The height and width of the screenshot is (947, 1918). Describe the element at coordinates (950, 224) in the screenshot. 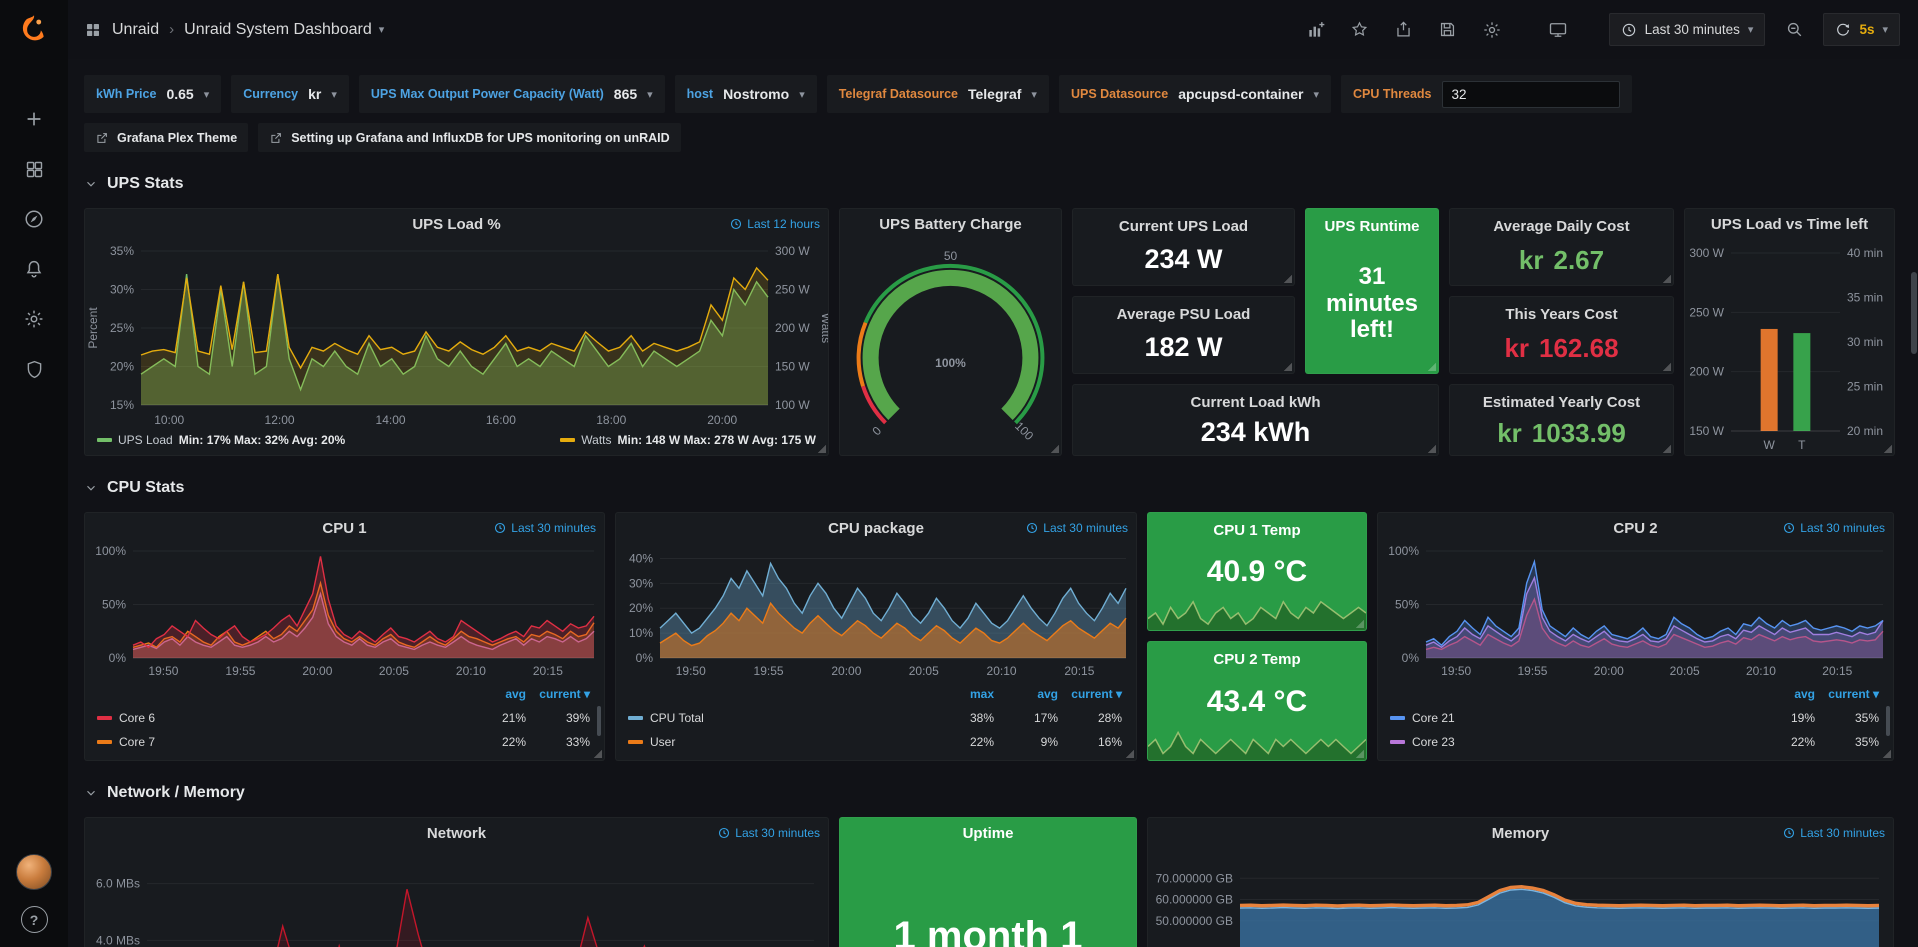

I see `panel-title: UPS Battery Charge` at that location.